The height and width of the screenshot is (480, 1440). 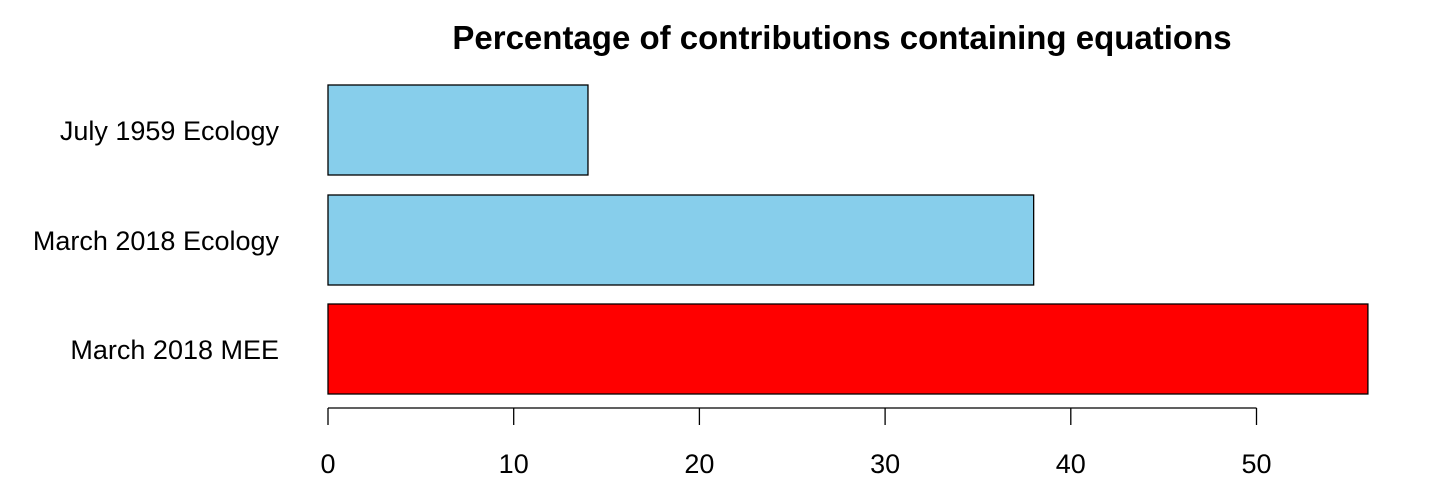 I want to click on category-label-march-2018-ecology: March 2018 Ecology, so click(x=156, y=241).